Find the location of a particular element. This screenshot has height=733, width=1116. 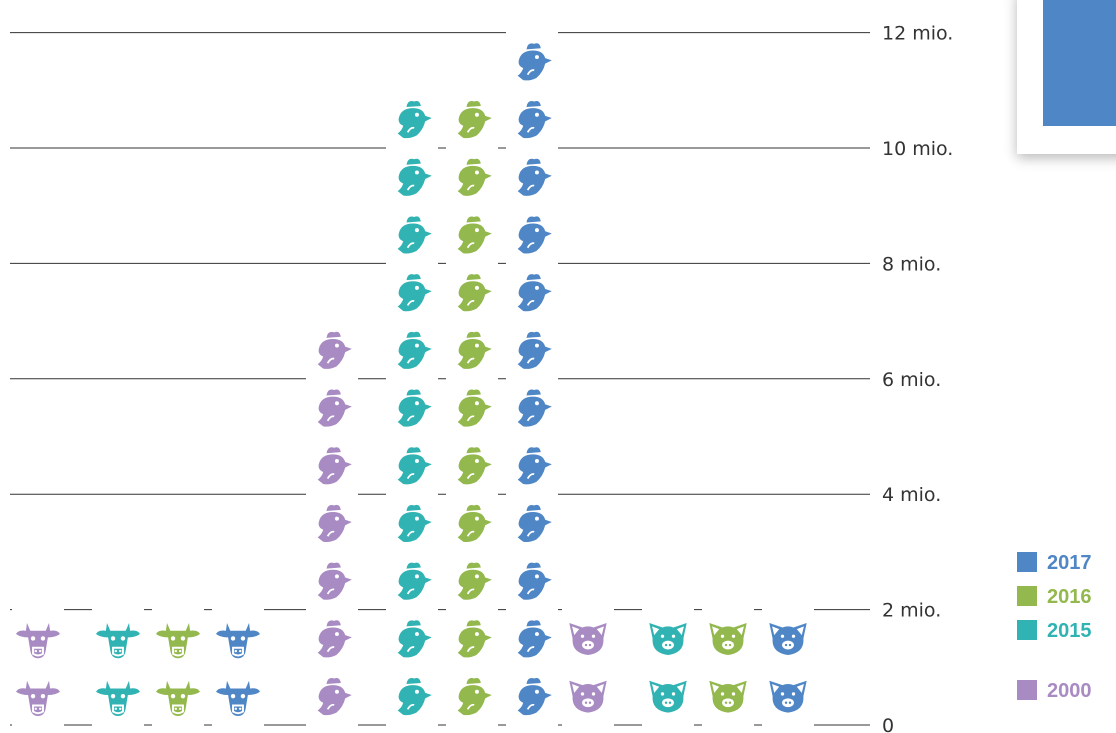

legend-label: 2016 is located at coordinates (1069, 597).